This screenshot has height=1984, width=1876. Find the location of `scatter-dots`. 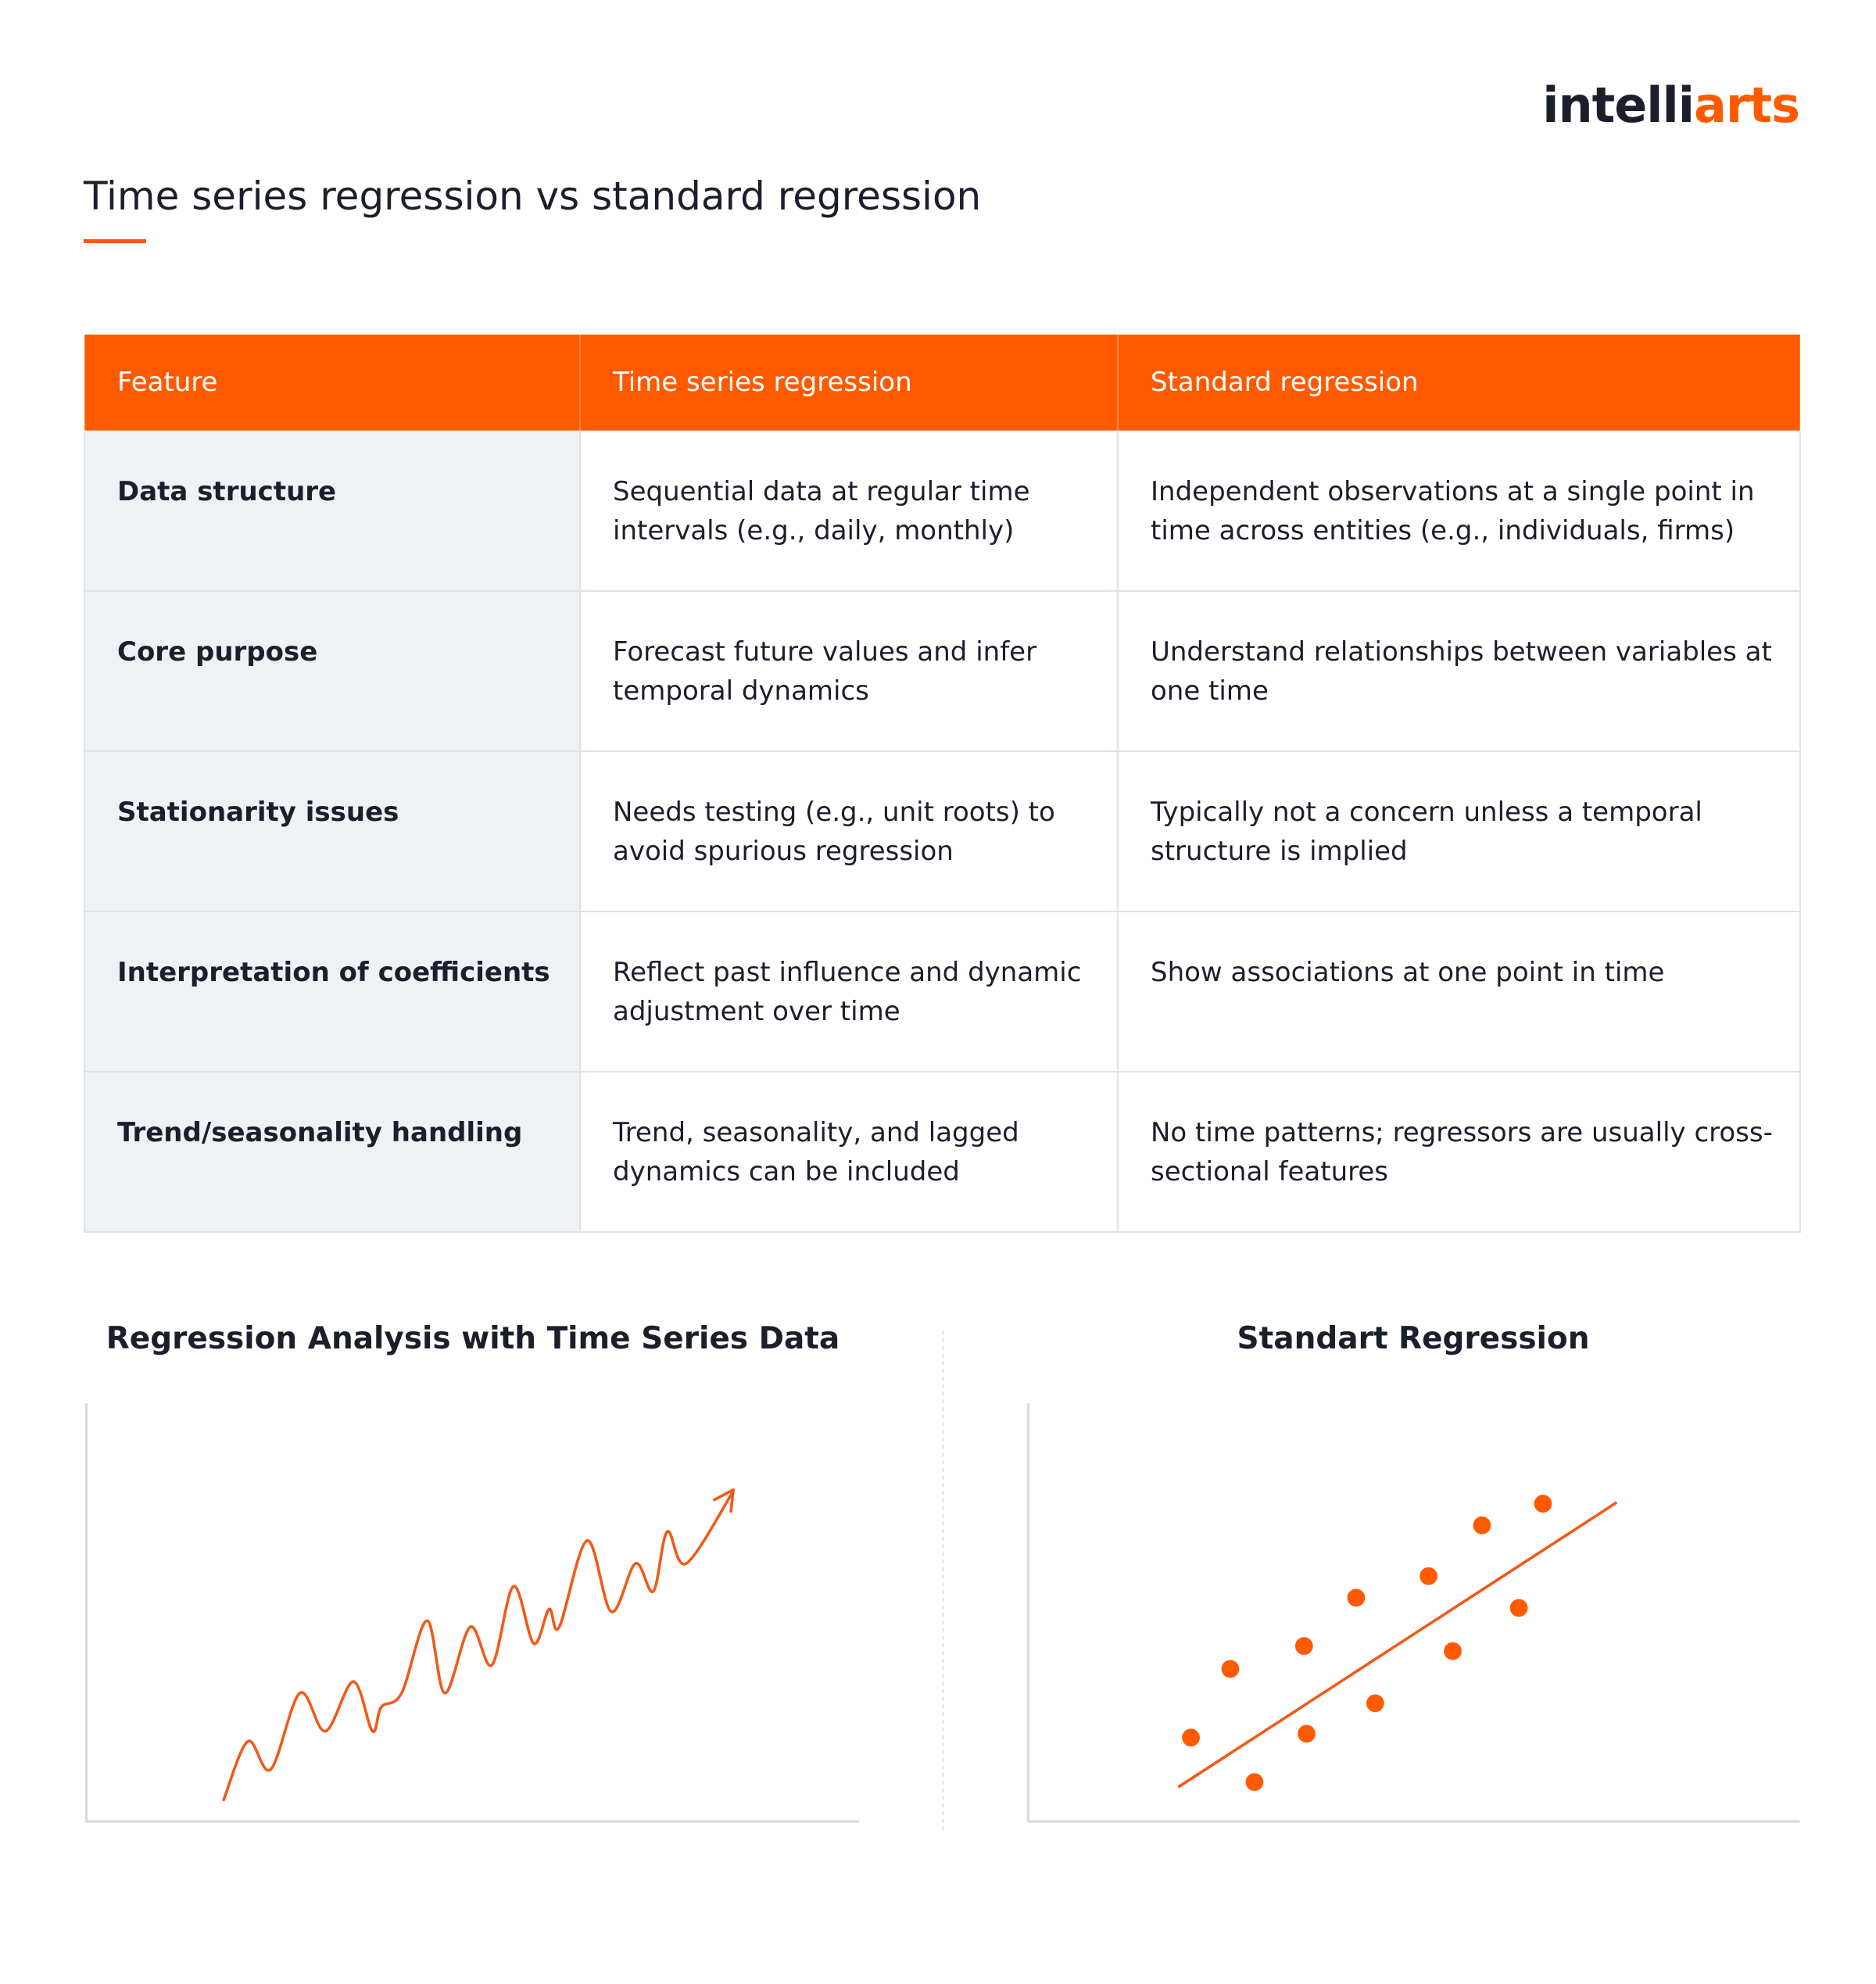

scatter-dots is located at coordinates (1367, 1643).